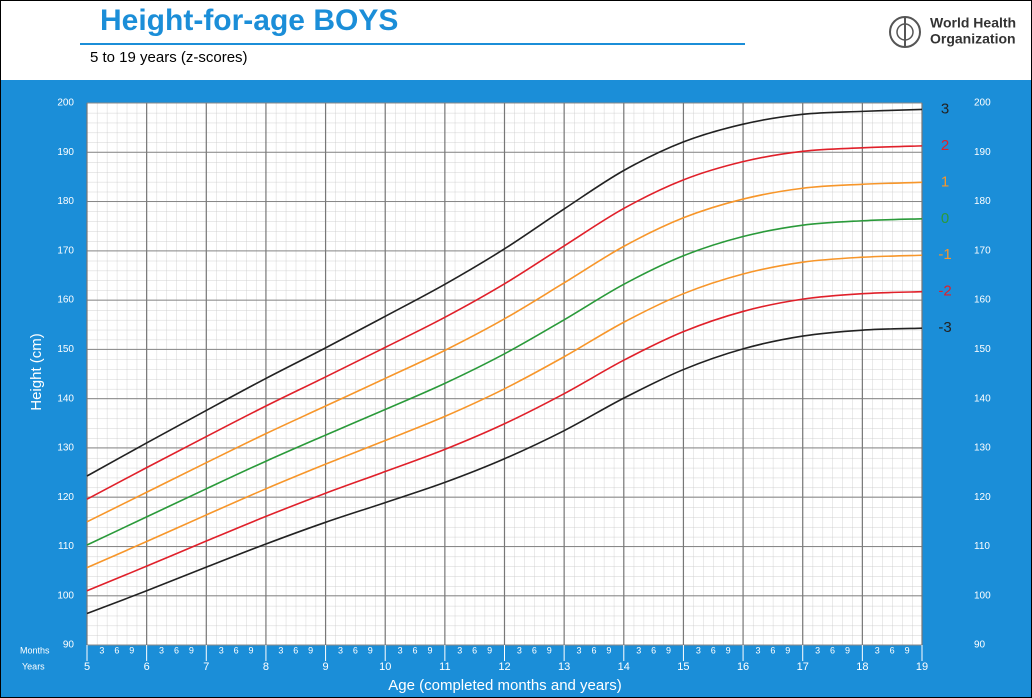  What do you see at coordinates (945, 108) in the screenshot?
I see `series-label: 3` at bounding box center [945, 108].